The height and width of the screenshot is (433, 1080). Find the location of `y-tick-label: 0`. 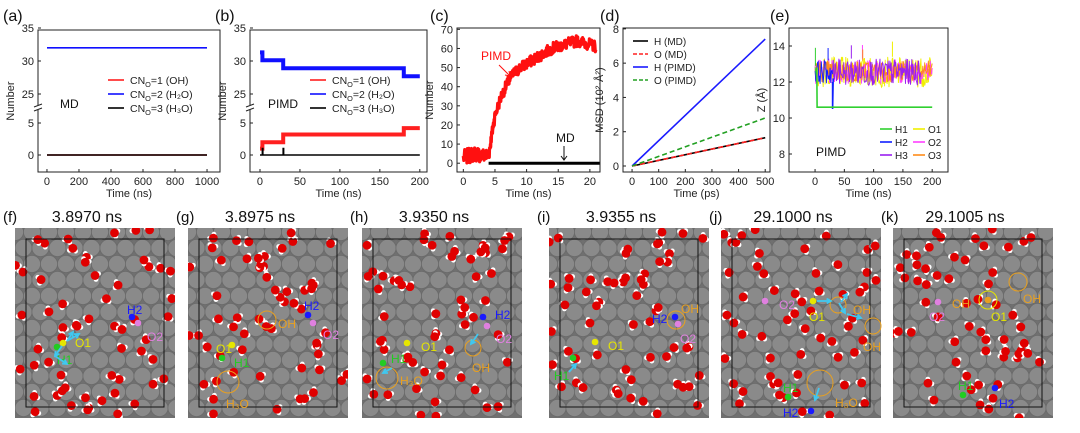

y-tick-label: 0 is located at coordinates (31, 156).